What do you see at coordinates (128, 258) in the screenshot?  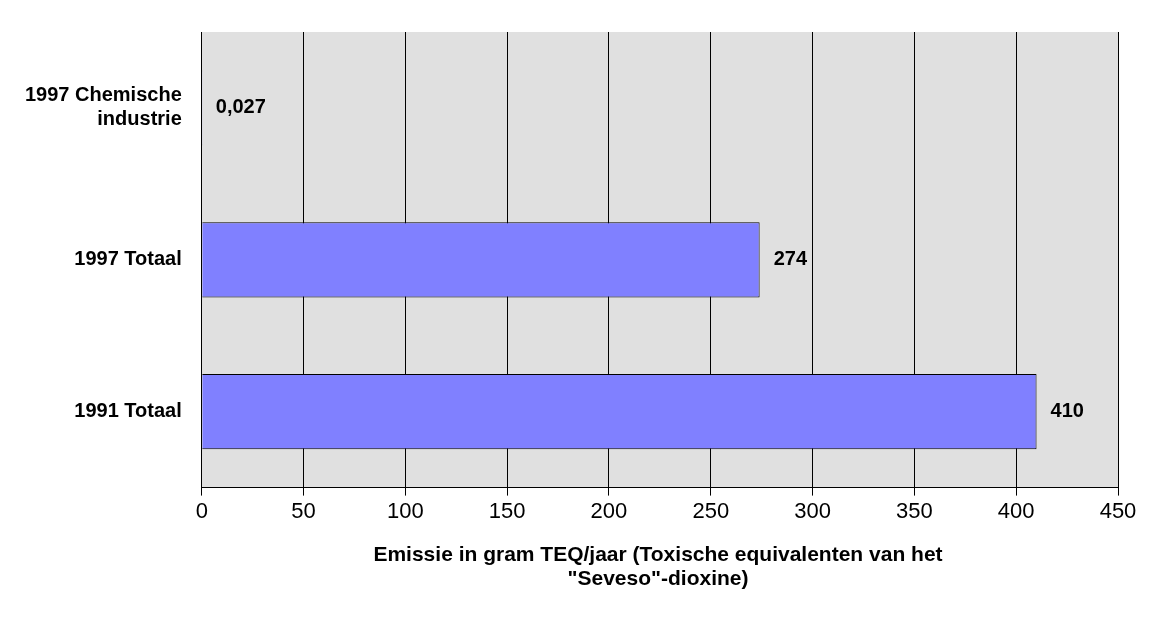 I see `y-tick-label: 1997 Totaal` at bounding box center [128, 258].